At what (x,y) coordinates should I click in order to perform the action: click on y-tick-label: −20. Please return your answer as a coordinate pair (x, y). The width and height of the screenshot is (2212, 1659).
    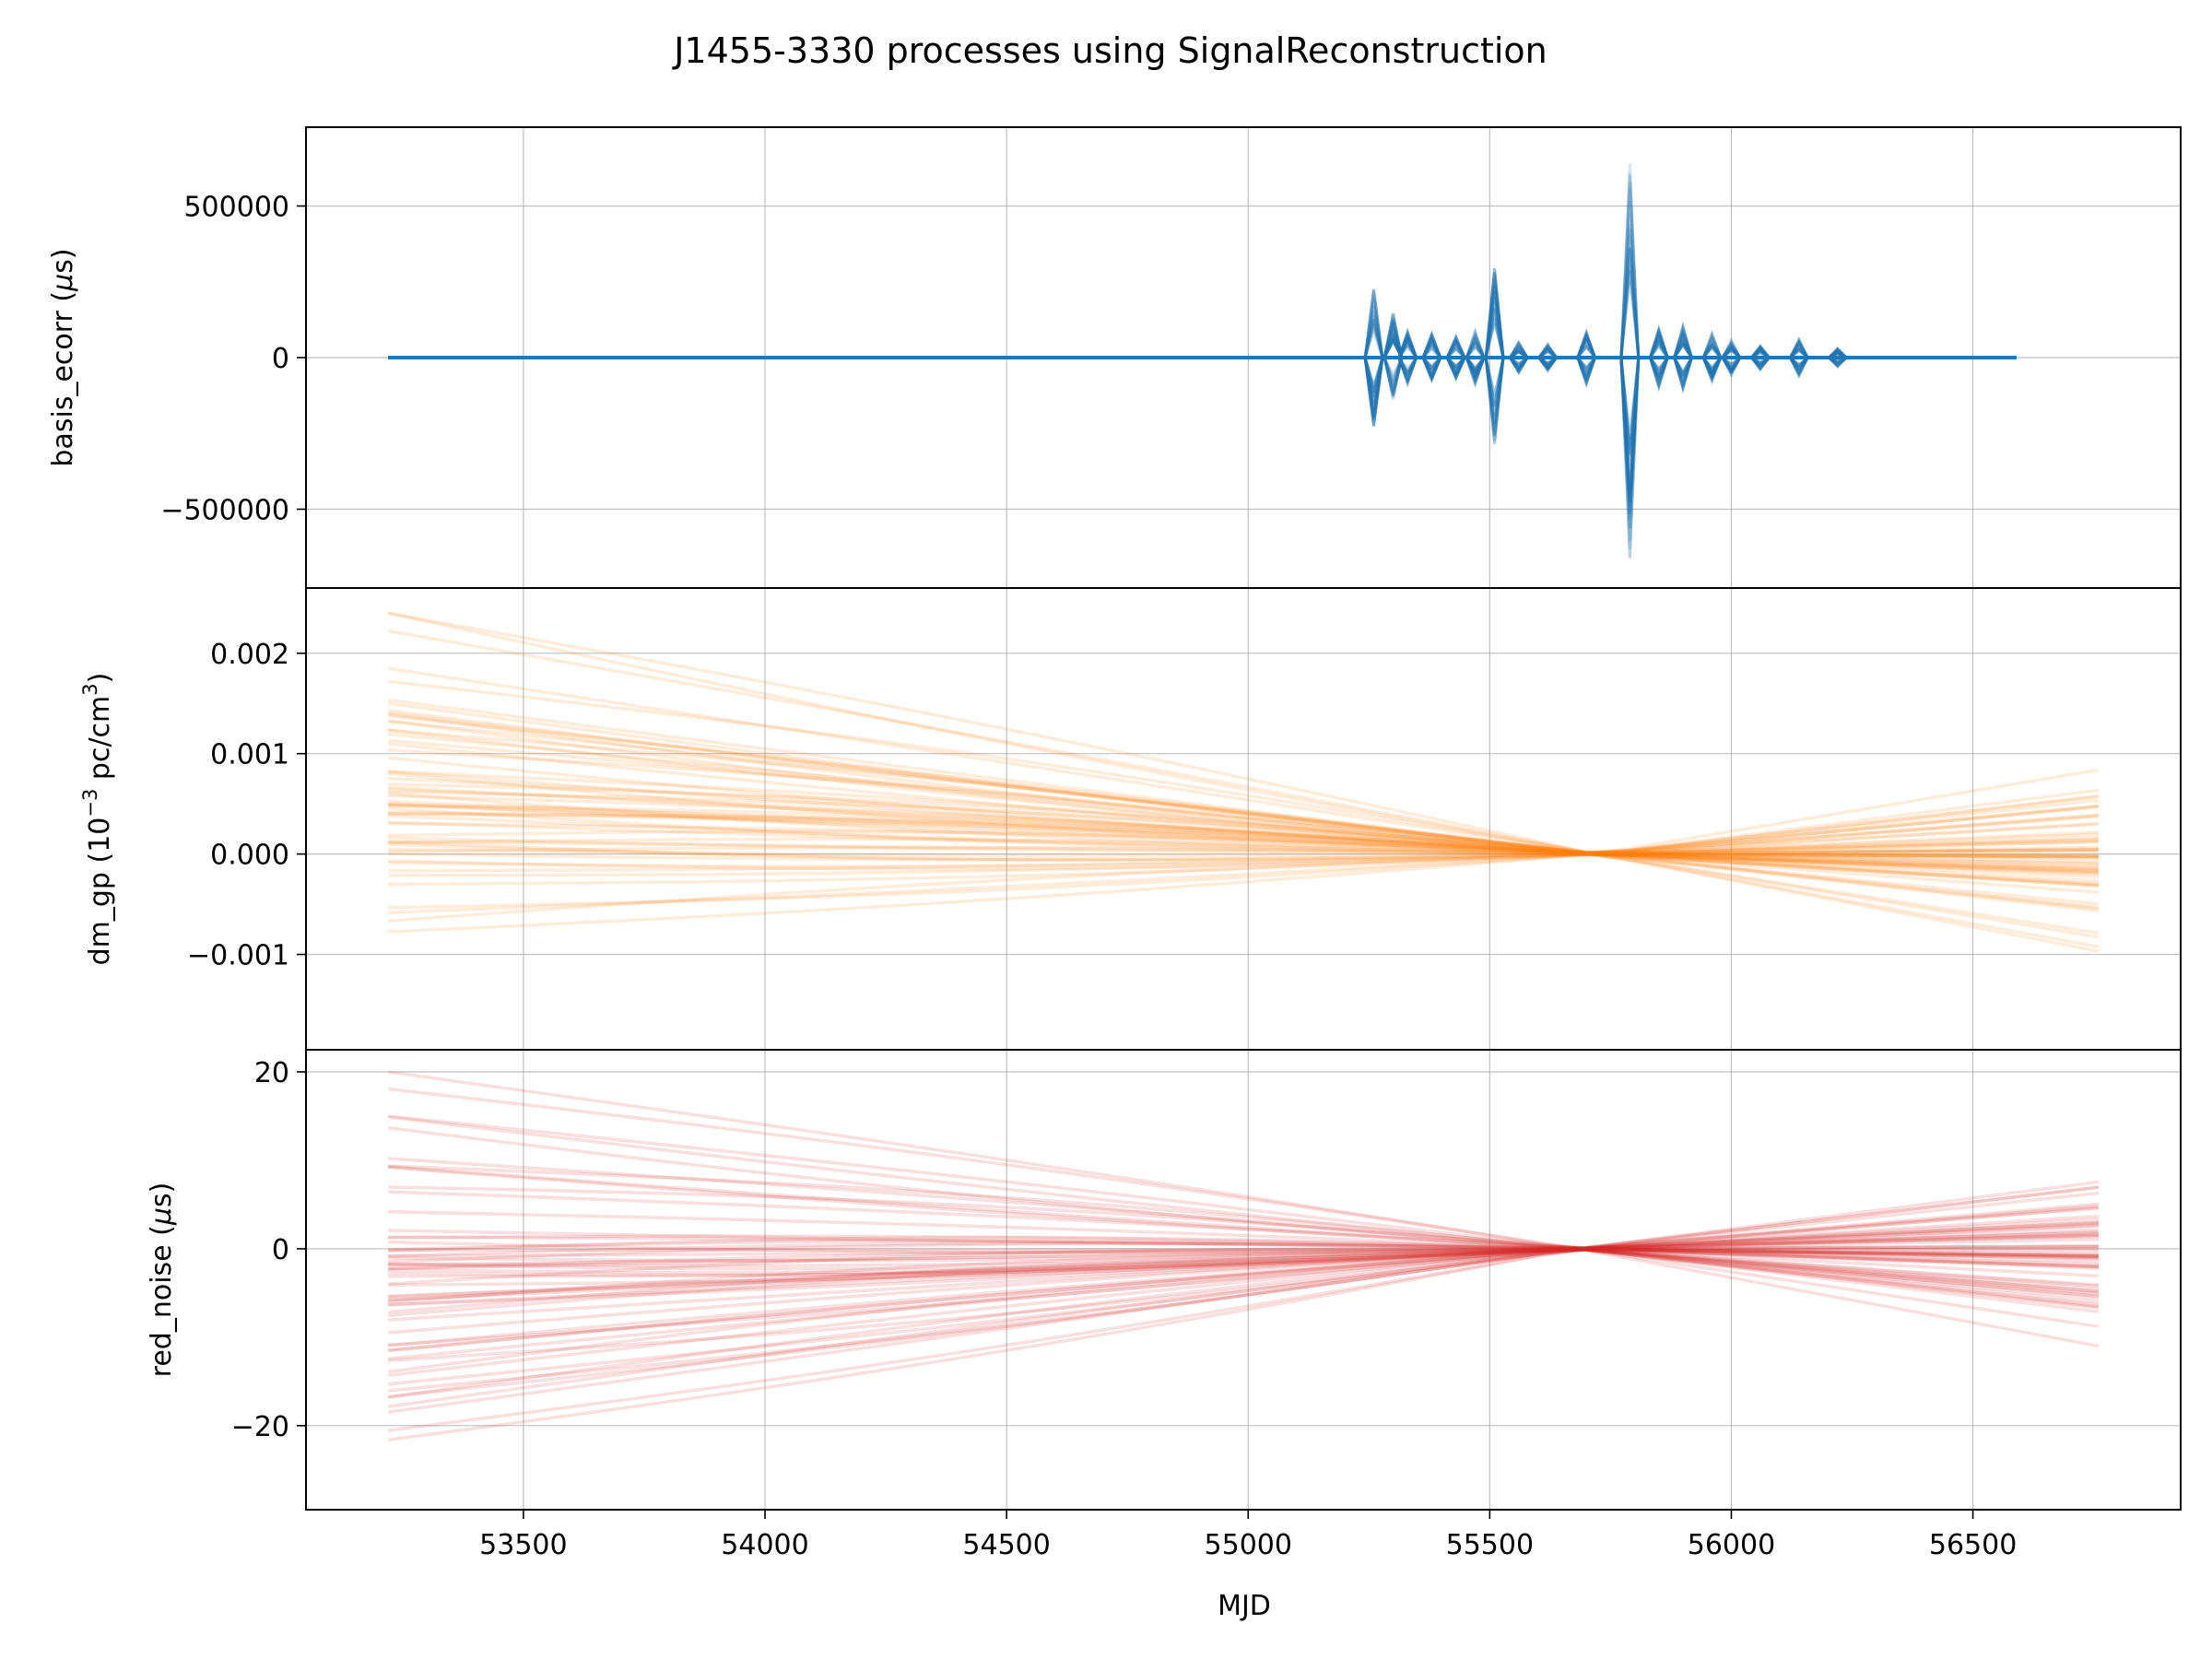
    Looking at the image, I should click on (260, 1427).